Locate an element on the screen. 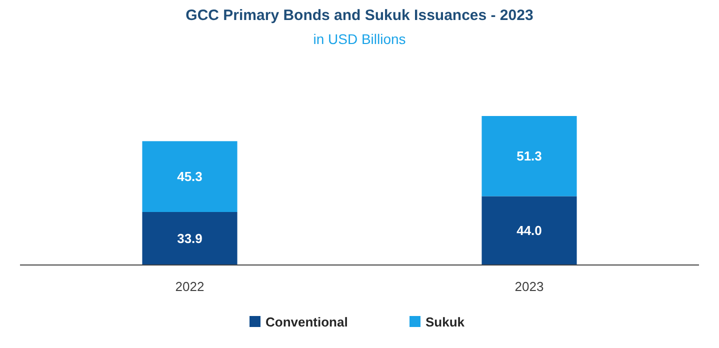 The image size is (719, 348). legend-label: Conventional is located at coordinates (307, 322).